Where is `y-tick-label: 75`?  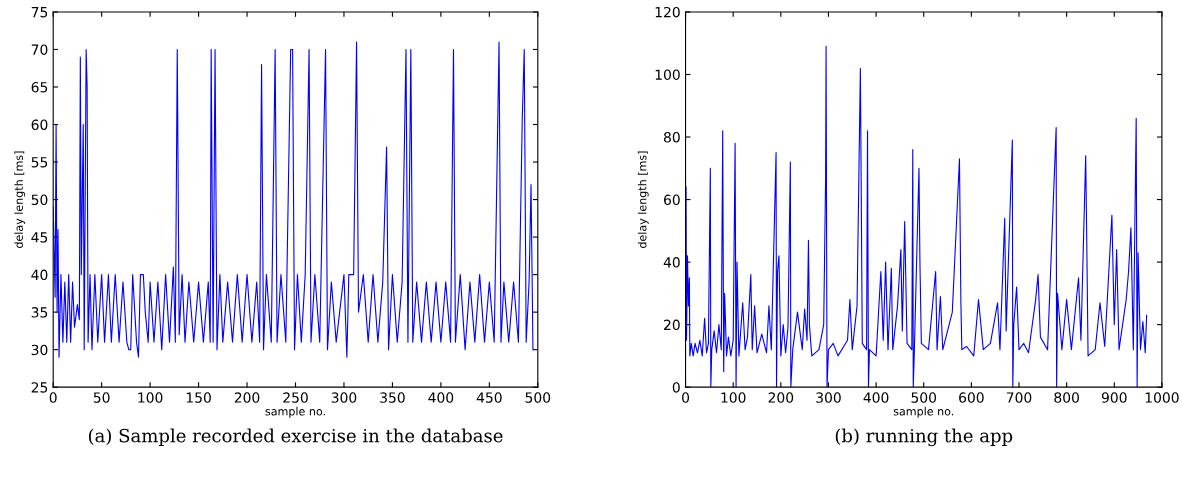
y-tick-label: 75 is located at coordinates (39, 12).